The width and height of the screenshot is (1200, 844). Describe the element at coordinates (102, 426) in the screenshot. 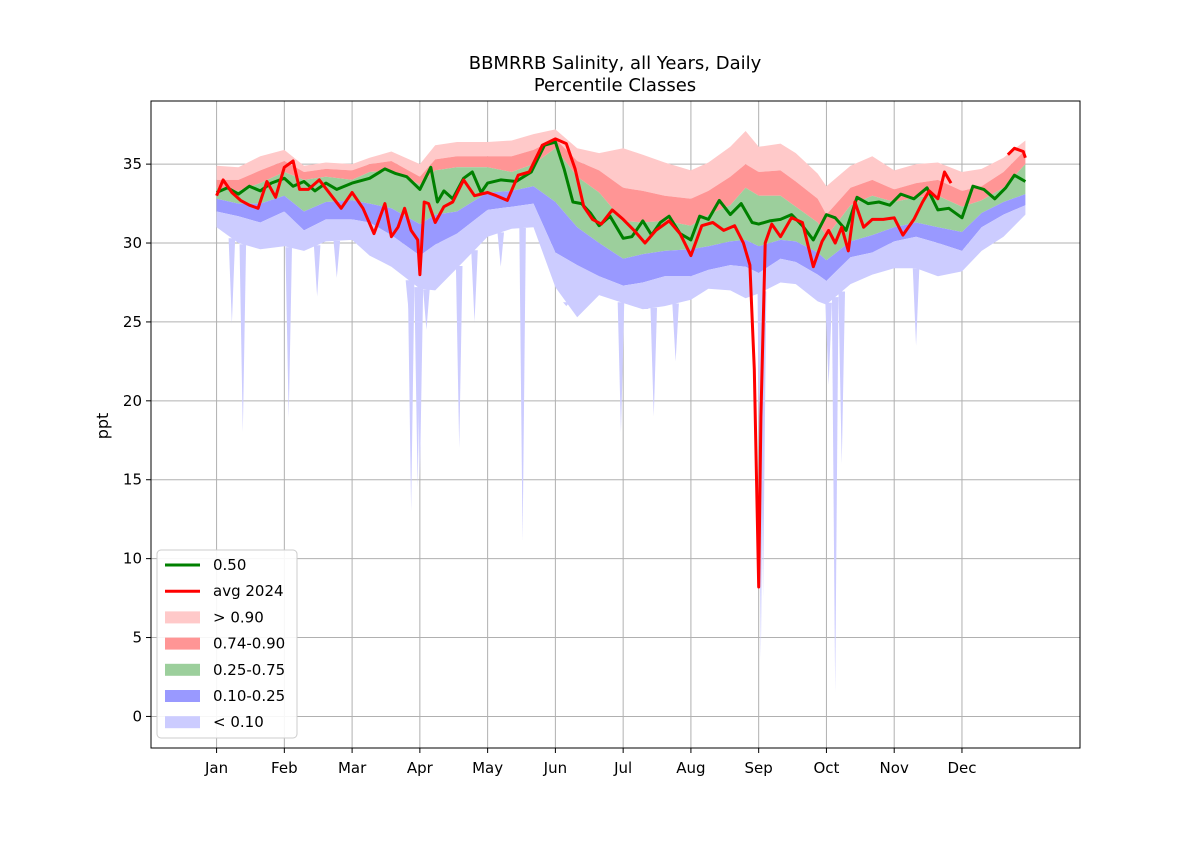

I see `y-axis-label: ppt` at that location.